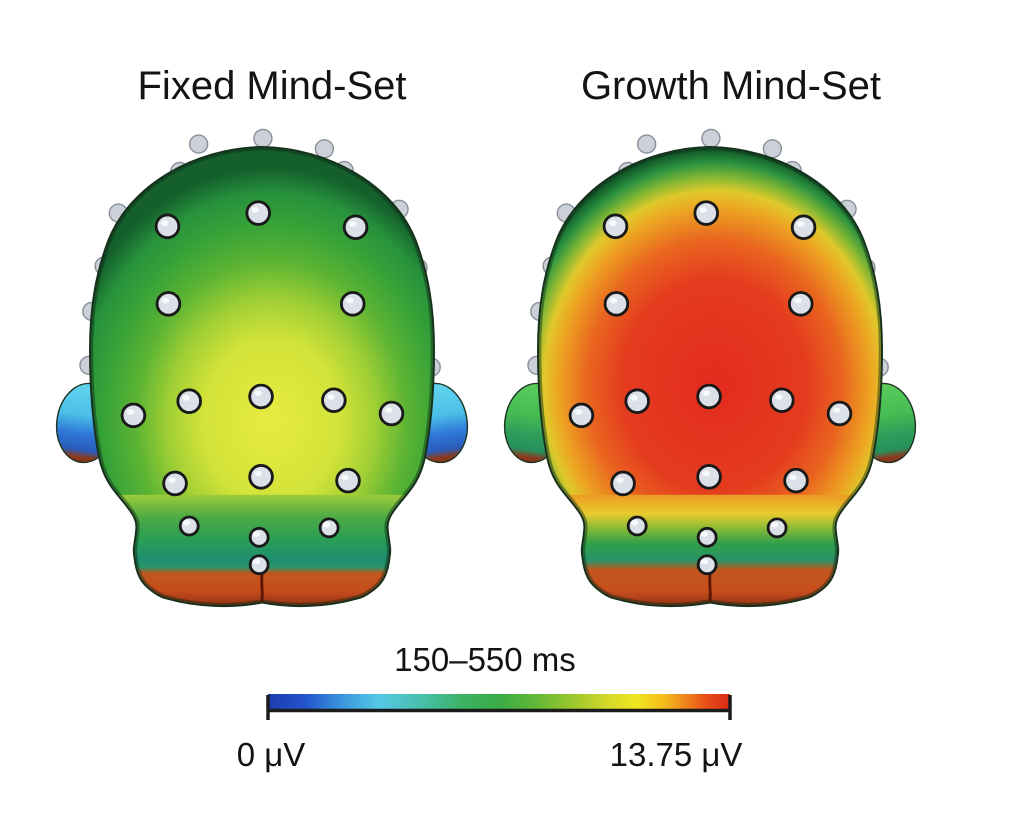 The width and height of the screenshot is (1024, 819). Describe the element at coordinates (731, 86) in the screenshot. I see `panel-title-growth: Growth Mind-Set` at that location.